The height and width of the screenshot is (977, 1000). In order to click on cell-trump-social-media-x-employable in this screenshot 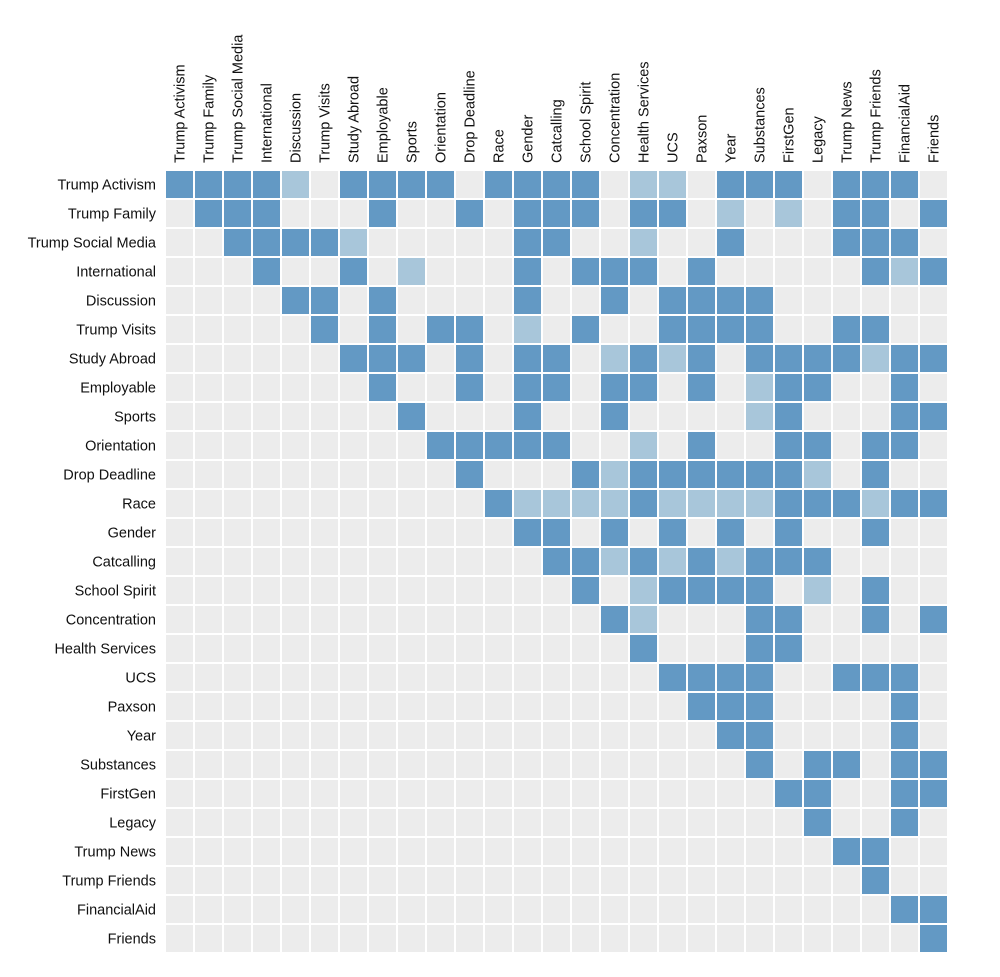, I will do `click(382, 242)`.